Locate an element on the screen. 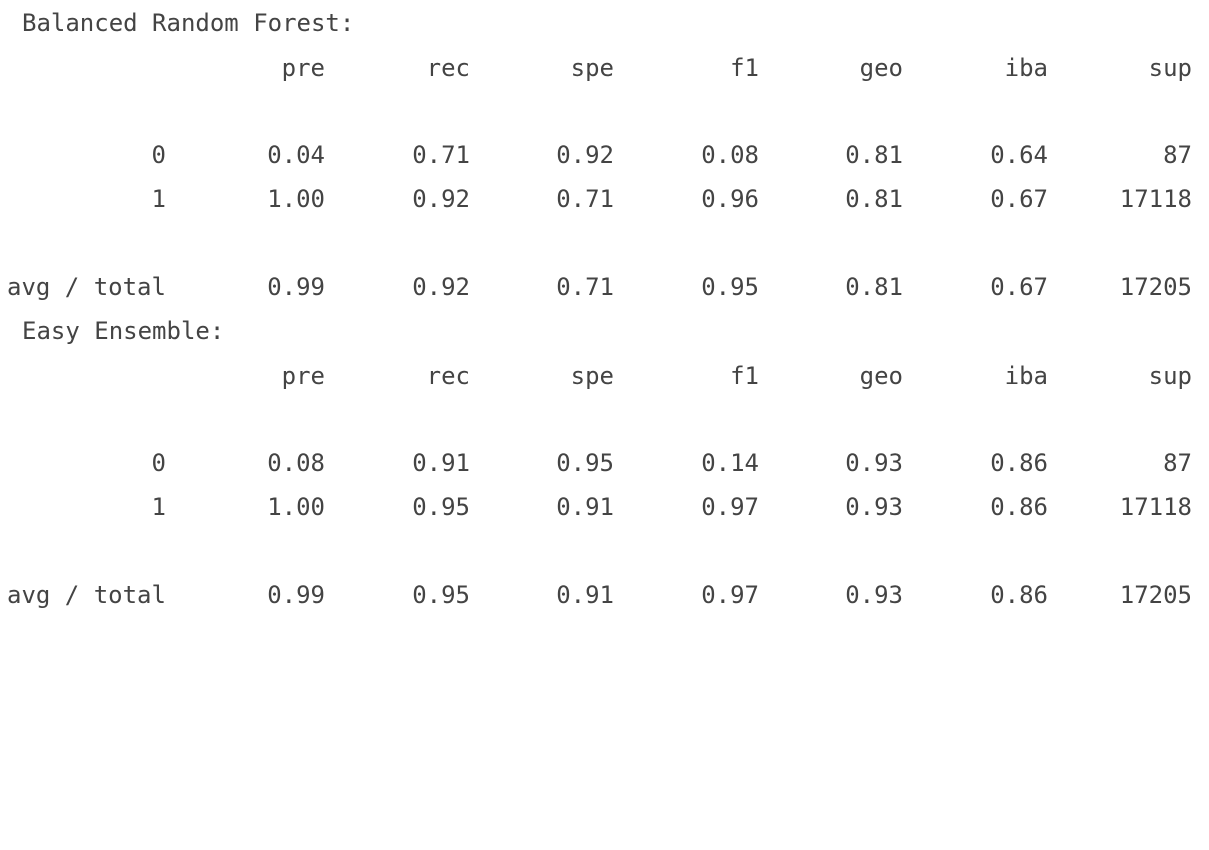 The width and height of the screenshot is (1209, 850). cell-spe: 0.92 is located at coordinates (585, 155).